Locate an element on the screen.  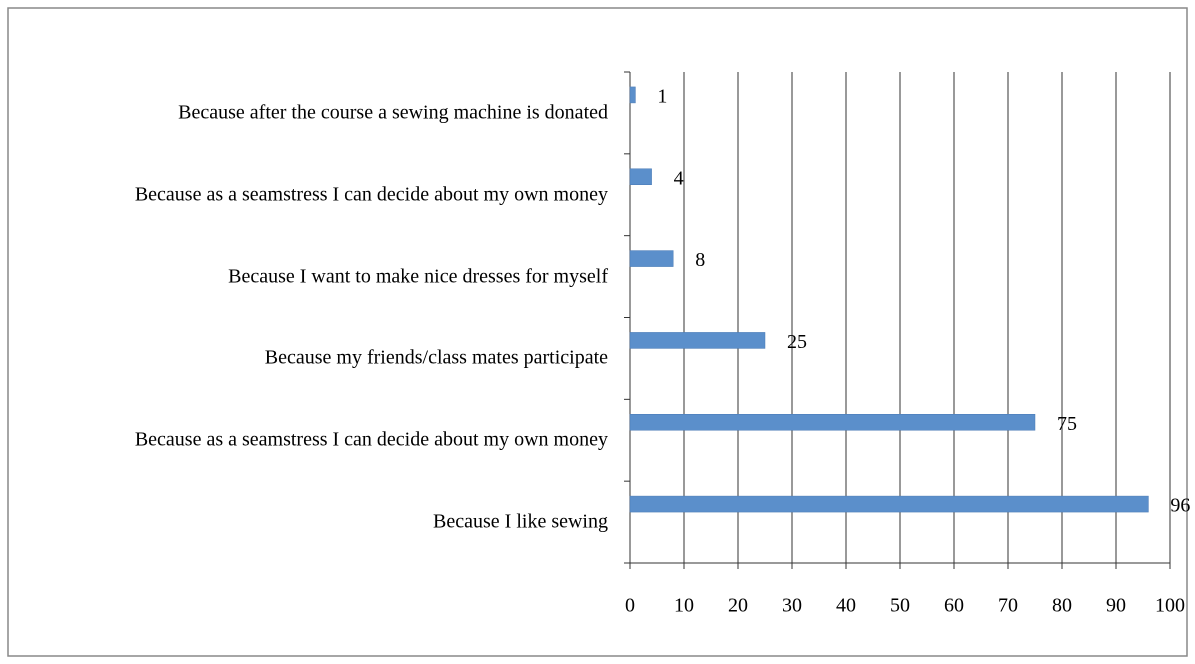
data-label: 8 is located at coordinates (700, 260).